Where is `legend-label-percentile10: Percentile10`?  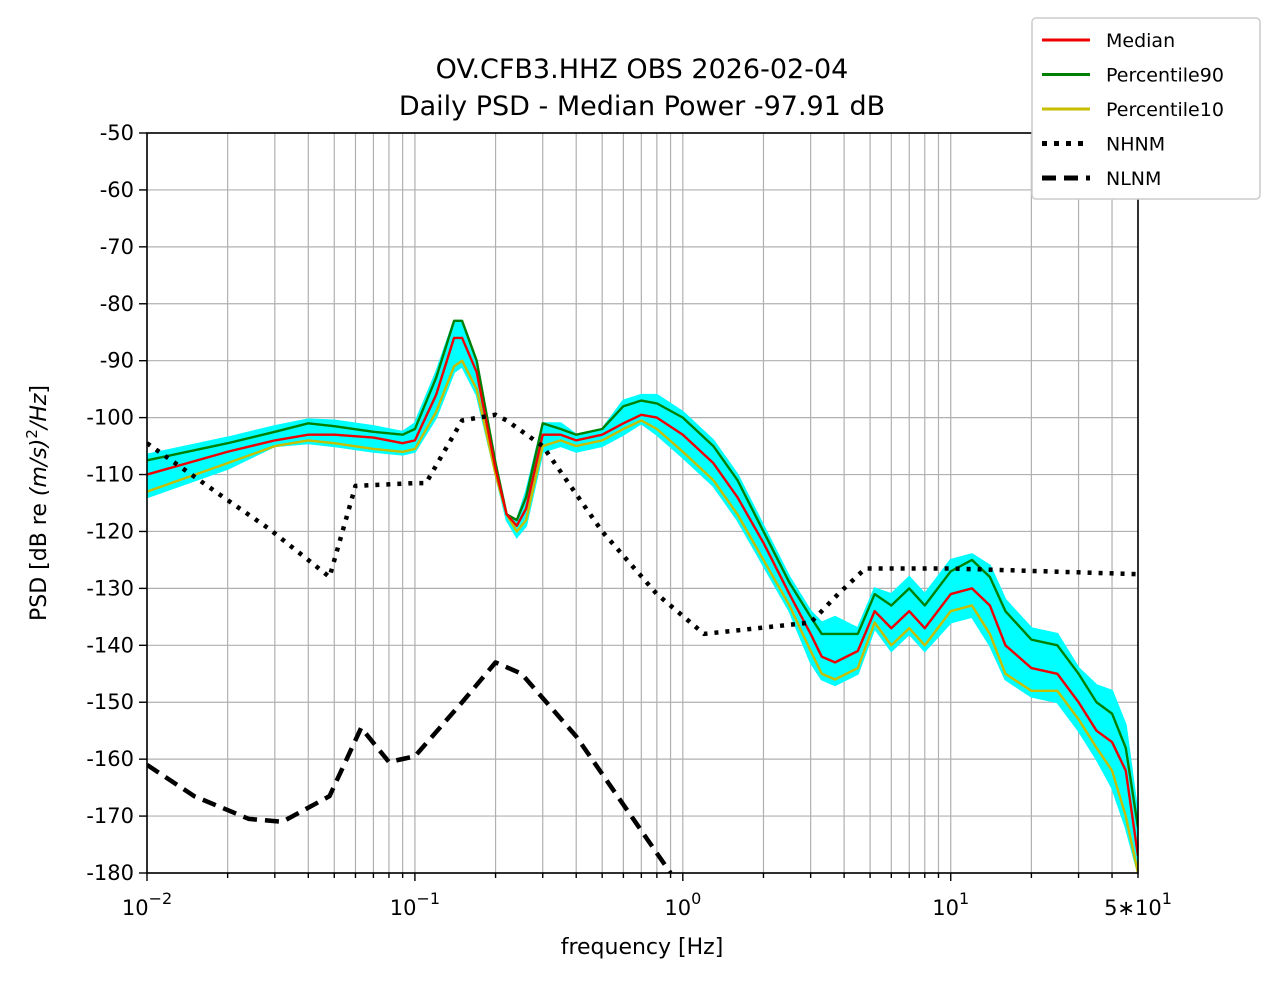
legend-label-percentile10: Percentile10 is located at coordinates (1165, 110).